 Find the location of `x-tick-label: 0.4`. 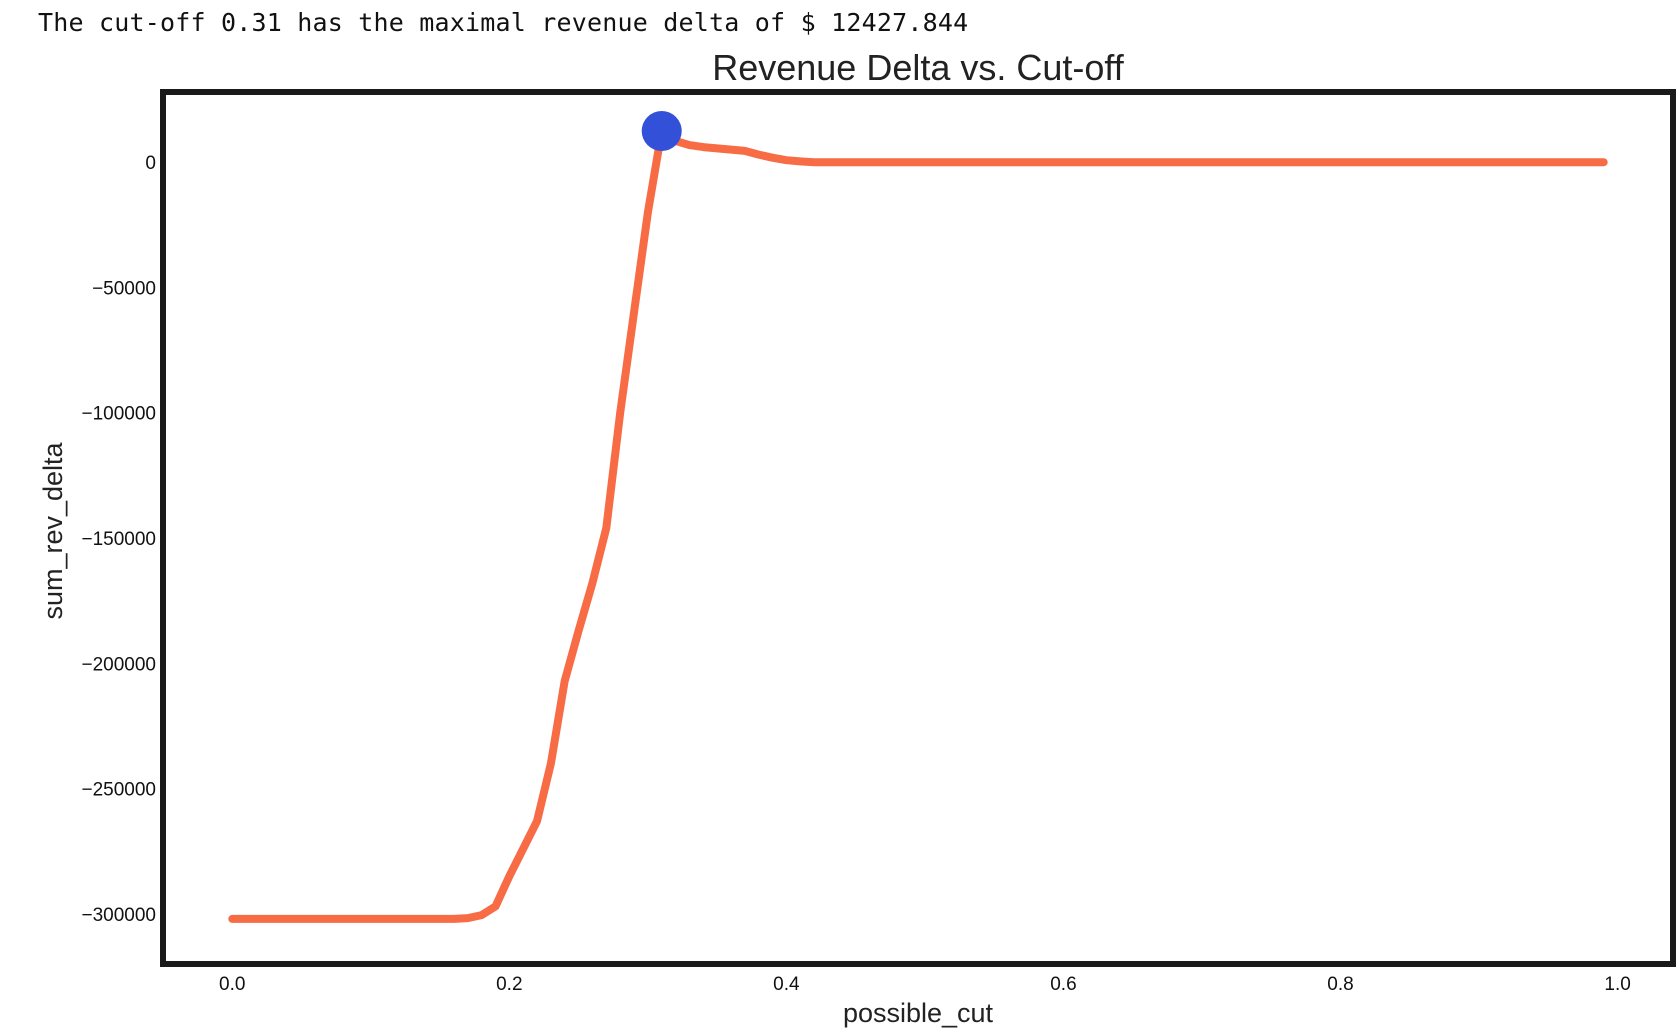

x-tick-label: 0.4 is located at coordinates (786, 984).